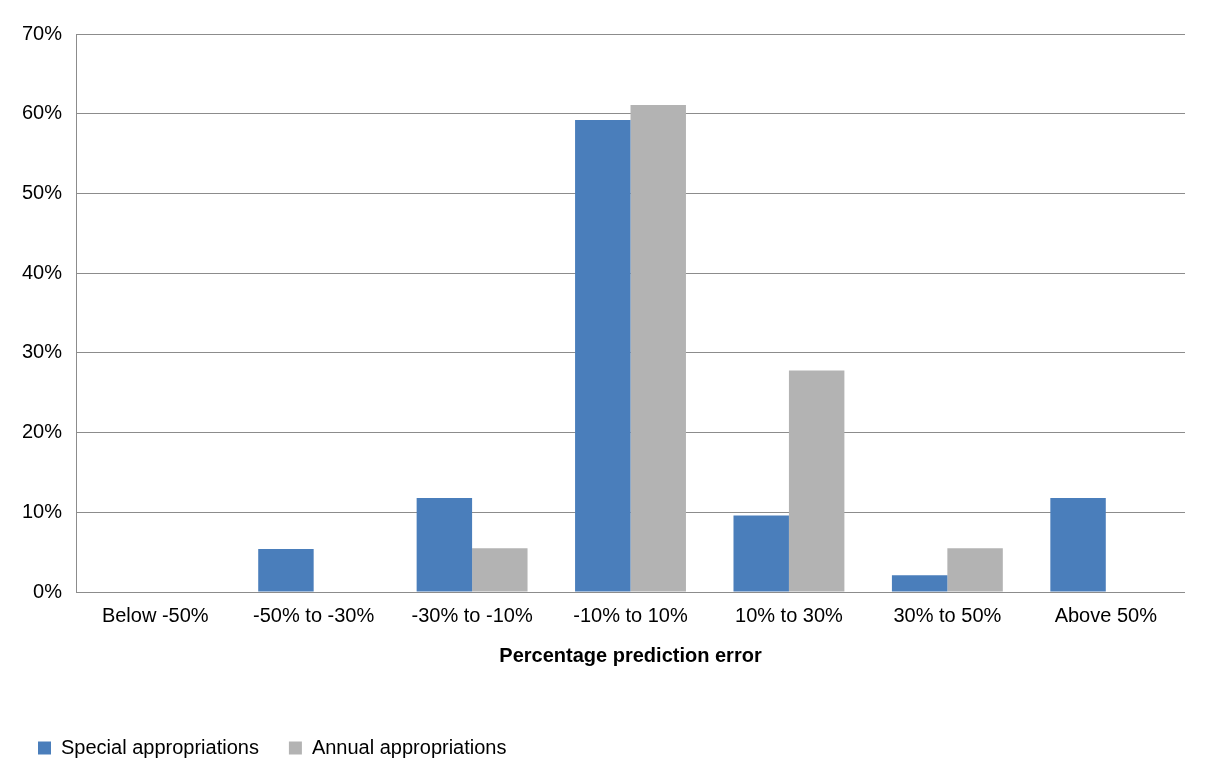 This screenshot has width=1207, height=776. What do you see at coordinates (472, 614) in the screenshot?
I see `x-tick-label: -30% to -10%` at bounding box center [472, 614].